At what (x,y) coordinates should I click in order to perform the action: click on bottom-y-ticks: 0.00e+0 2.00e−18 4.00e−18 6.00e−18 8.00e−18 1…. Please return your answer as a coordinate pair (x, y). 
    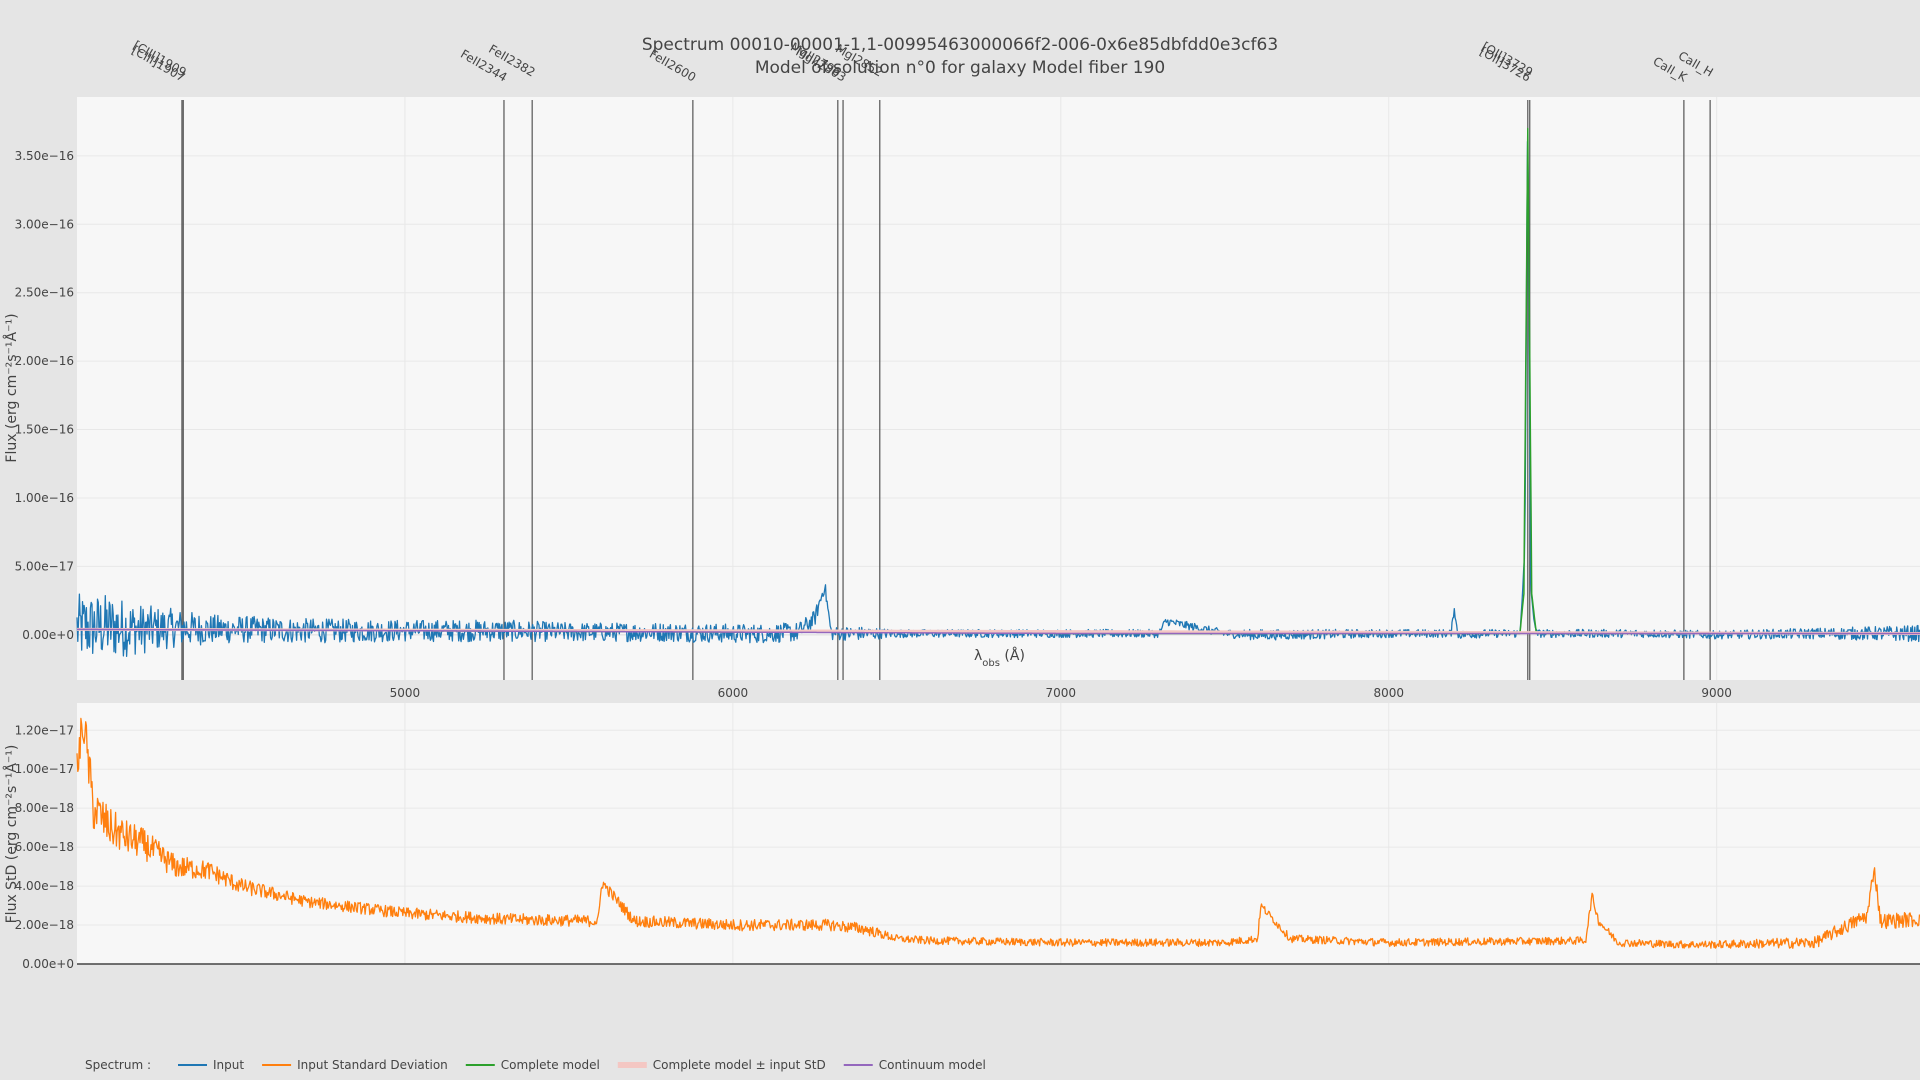
    Looking at the image, I should click on (44, 847).